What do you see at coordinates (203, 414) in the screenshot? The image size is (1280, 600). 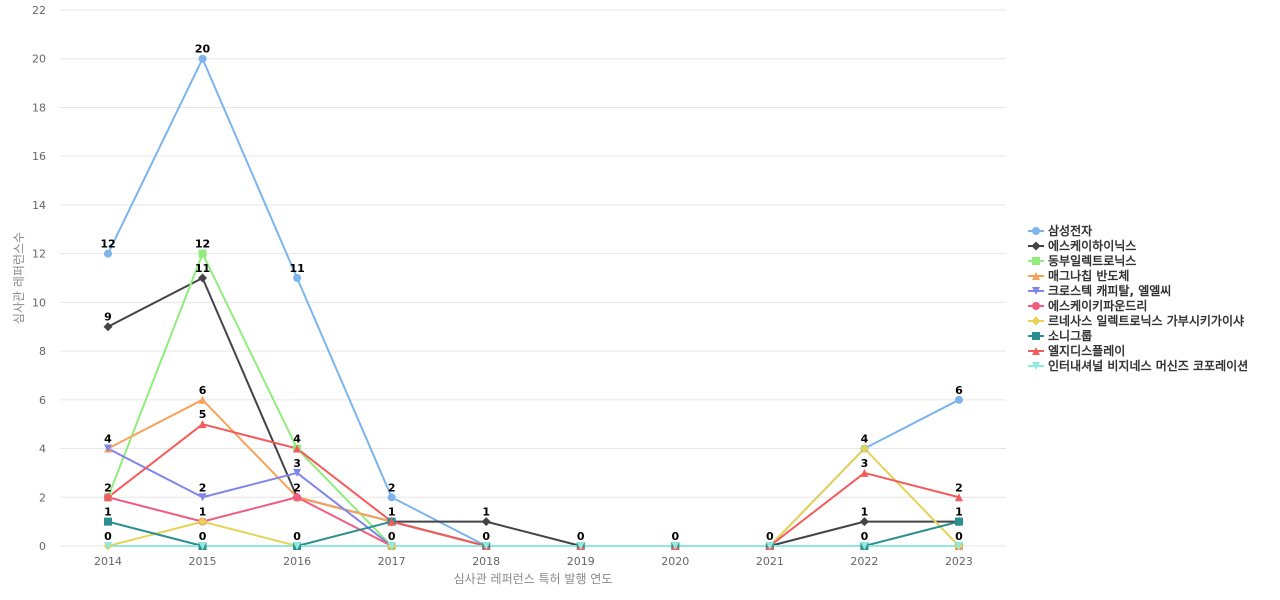 I see `data-label: 5` at bounding box center [203, 414].